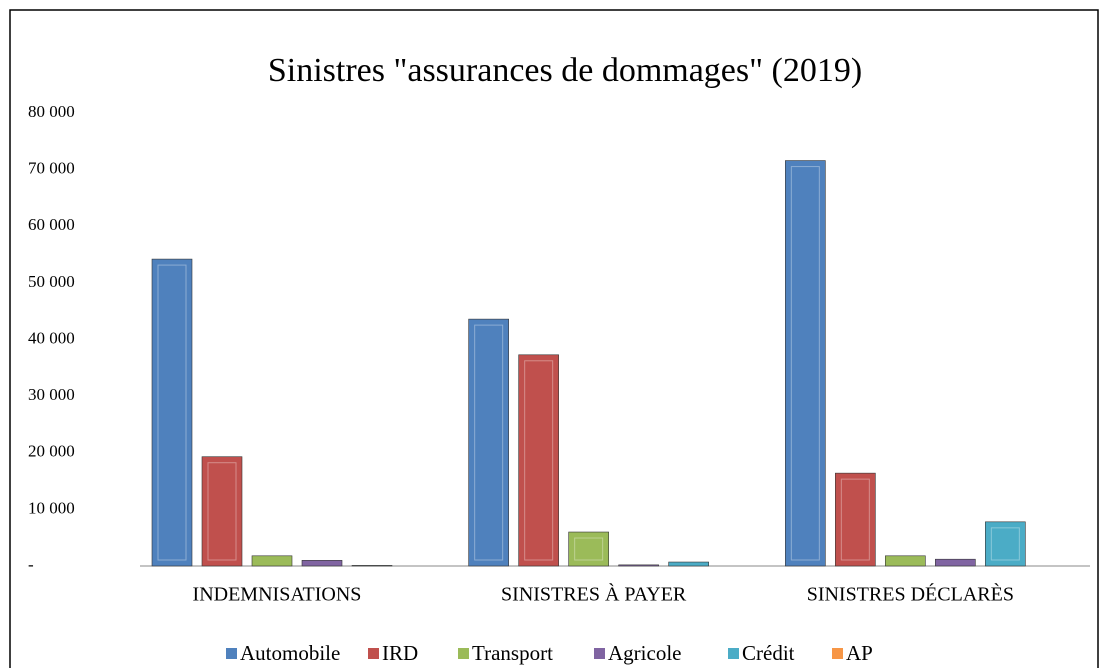 The height and width of the screenshot is (668, 1108). I want to click on legend-label: AP, so click(859, 653).